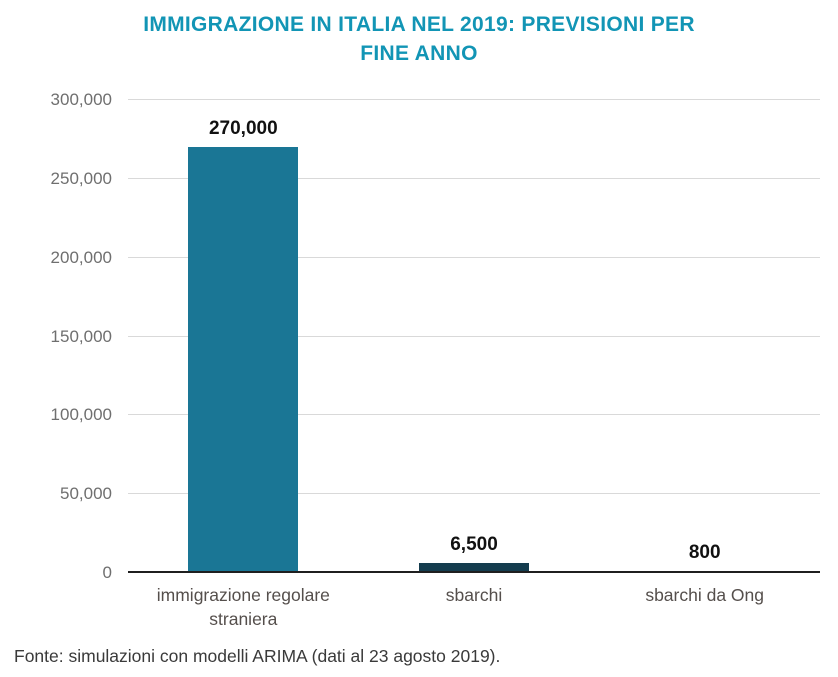 The height and width of the screenshot is (677, 838). What do you see at coordinates (705, 595) in the screenshot?
I see `x-axis-label: sbarchi da Ong` at bounding box center [705, 595].